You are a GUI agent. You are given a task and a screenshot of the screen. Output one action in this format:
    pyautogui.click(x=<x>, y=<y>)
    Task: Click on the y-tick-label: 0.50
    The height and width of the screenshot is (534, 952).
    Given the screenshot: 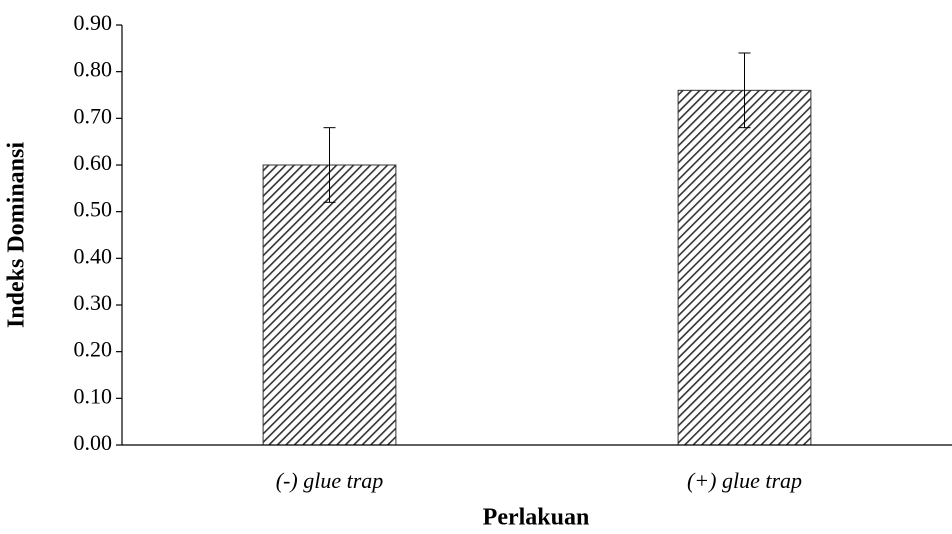 What is the action you would take?
    pyautogui.click(x=93, y=209)
    